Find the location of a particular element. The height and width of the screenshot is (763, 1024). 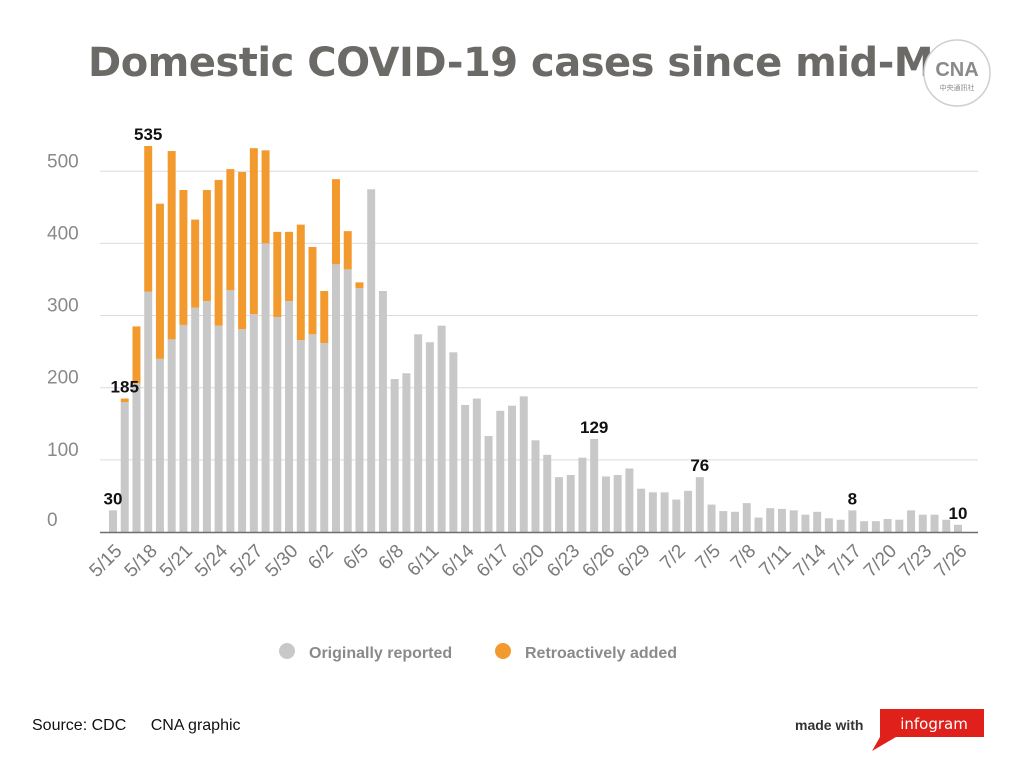

source-text: Source: CDC is located at coordinates (79, 725).